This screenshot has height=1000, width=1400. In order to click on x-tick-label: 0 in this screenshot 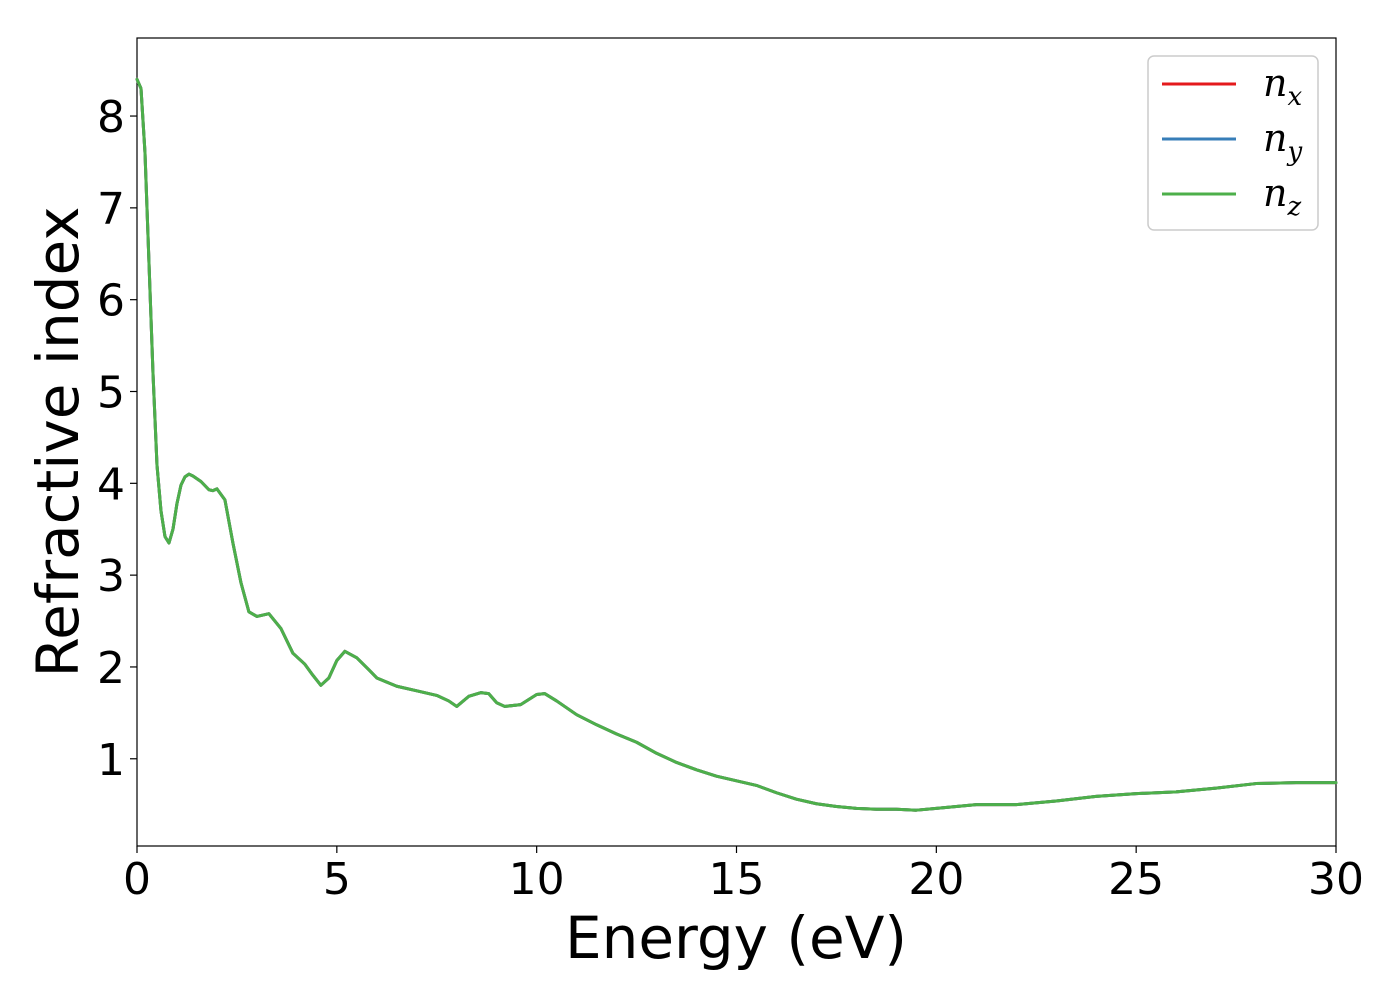, I will do `click(137, 879)`.